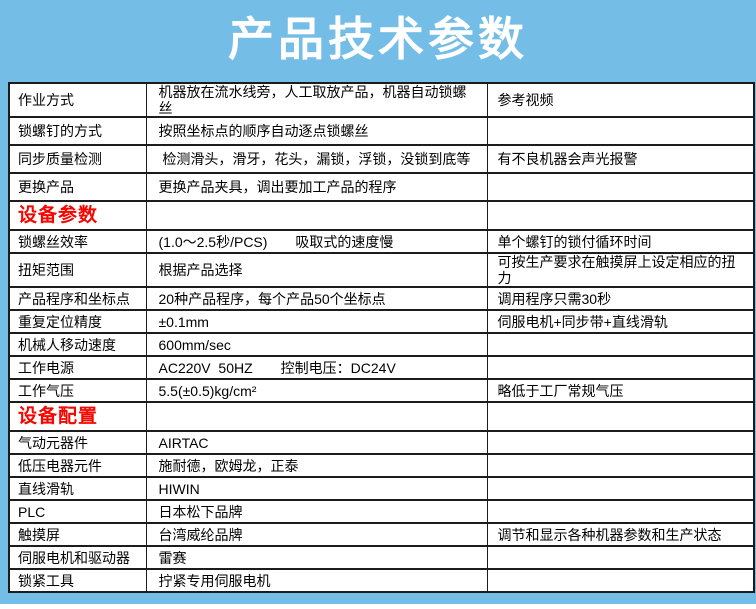  Describe the element at coordinates (316, 581) in the screenshot. I see `param-value-cell: 拧紧专用伺服电机` at that location.